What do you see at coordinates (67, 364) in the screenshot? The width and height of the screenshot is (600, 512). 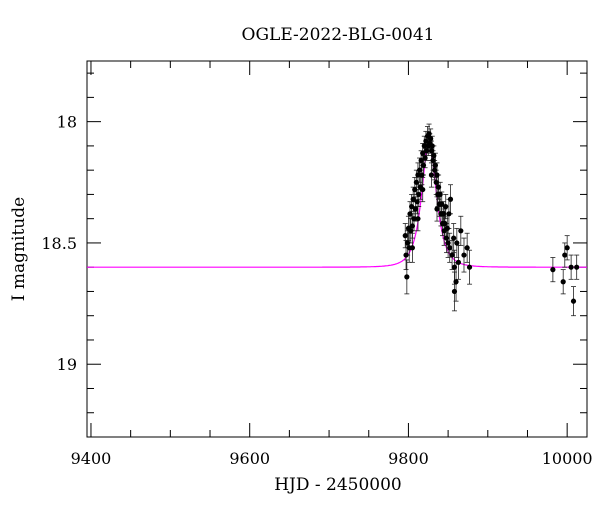 I see `y-tick-label: 19` at bounding box center [67, 364].